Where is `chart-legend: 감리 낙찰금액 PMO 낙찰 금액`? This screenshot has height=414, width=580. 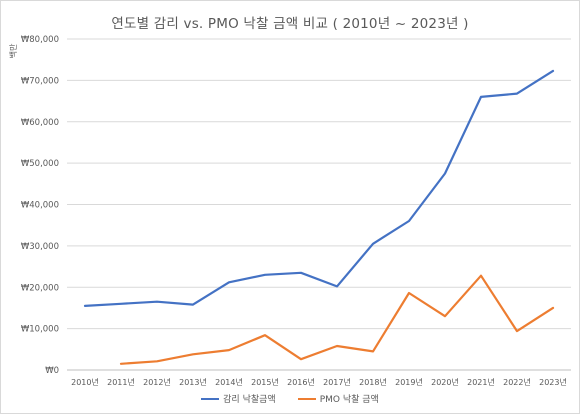
chart-legend: 감리 낙찰금액 PMO 낙찰 금액 is located at coordinates (290, 398).